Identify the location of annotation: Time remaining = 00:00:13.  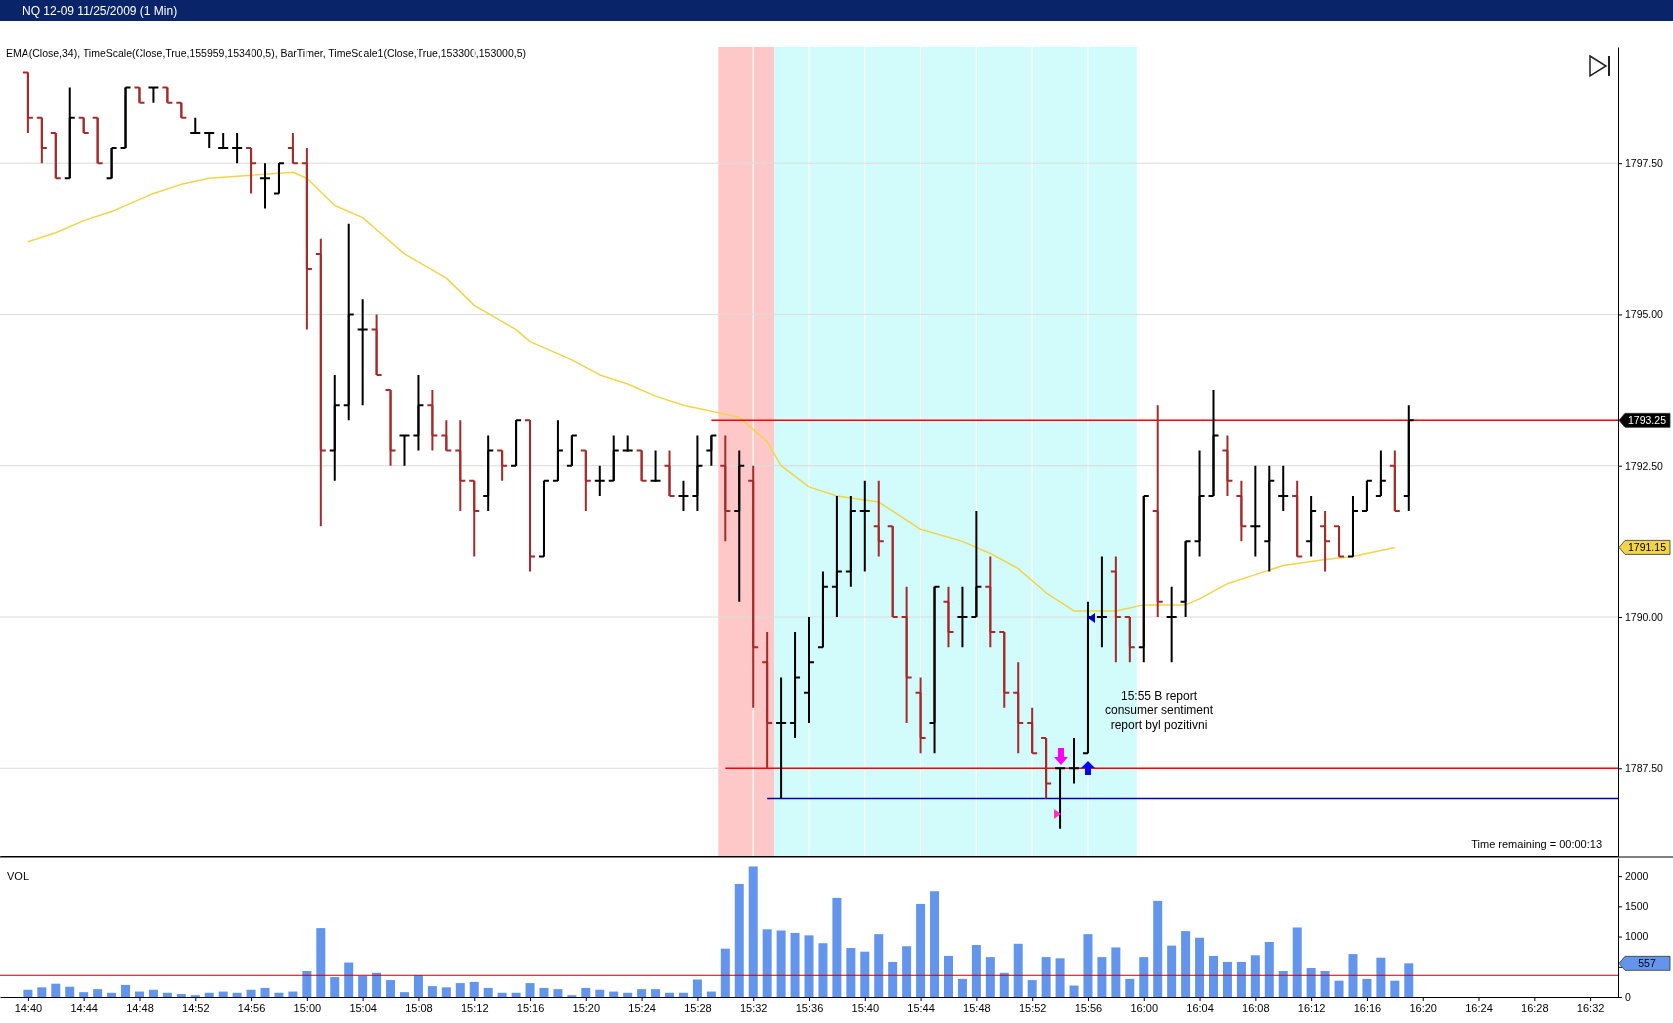
(1536, 844).